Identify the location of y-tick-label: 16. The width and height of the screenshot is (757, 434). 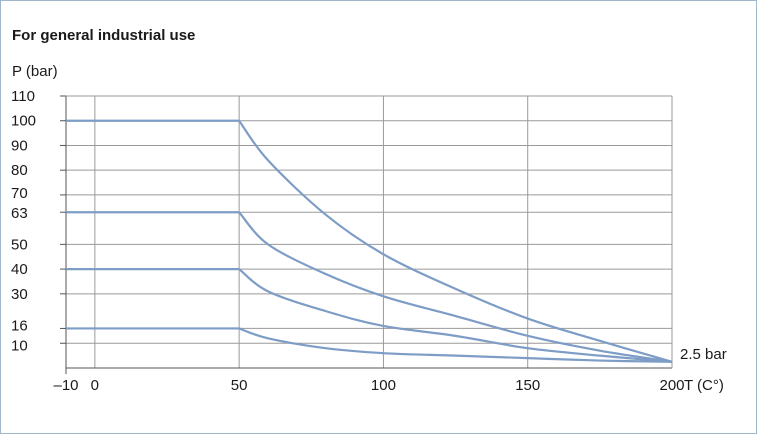
(19, 325).